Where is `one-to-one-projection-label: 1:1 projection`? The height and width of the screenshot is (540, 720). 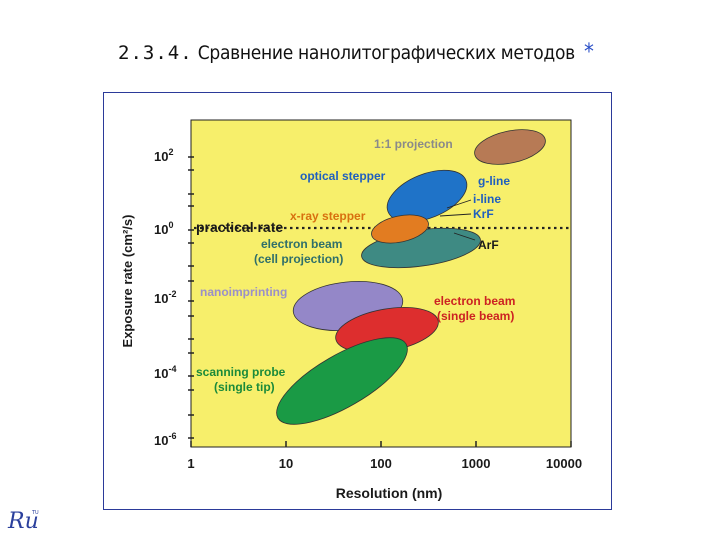 one-to-one-projection-label: 1:1 projection is located at coordinates (413, 144).